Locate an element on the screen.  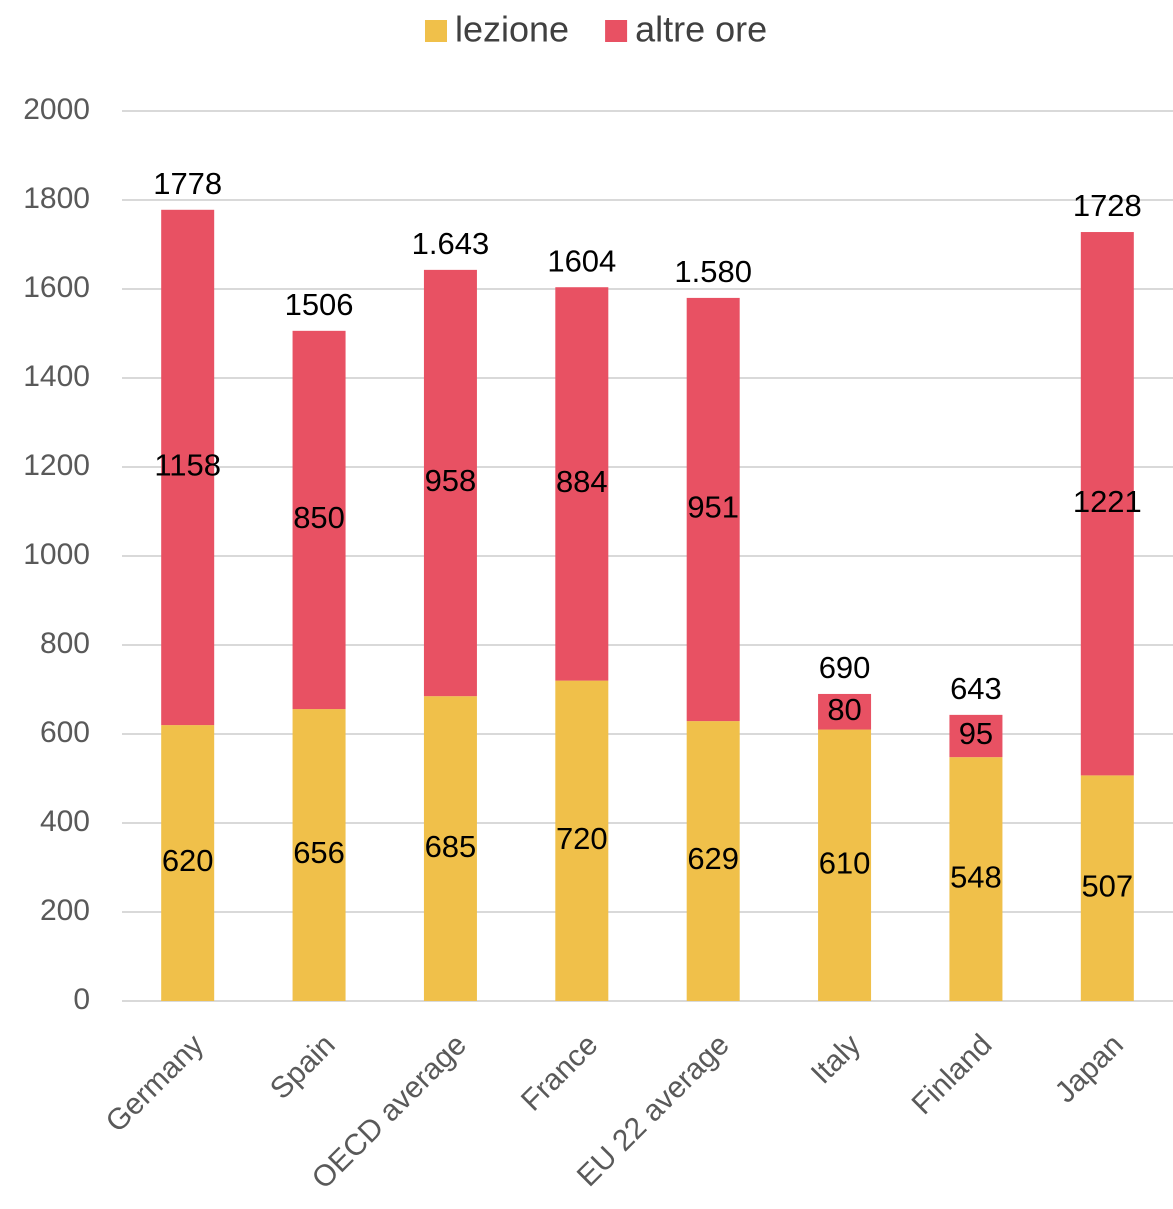
y-tick-label: 1400 is located at coordinates (56, 376).